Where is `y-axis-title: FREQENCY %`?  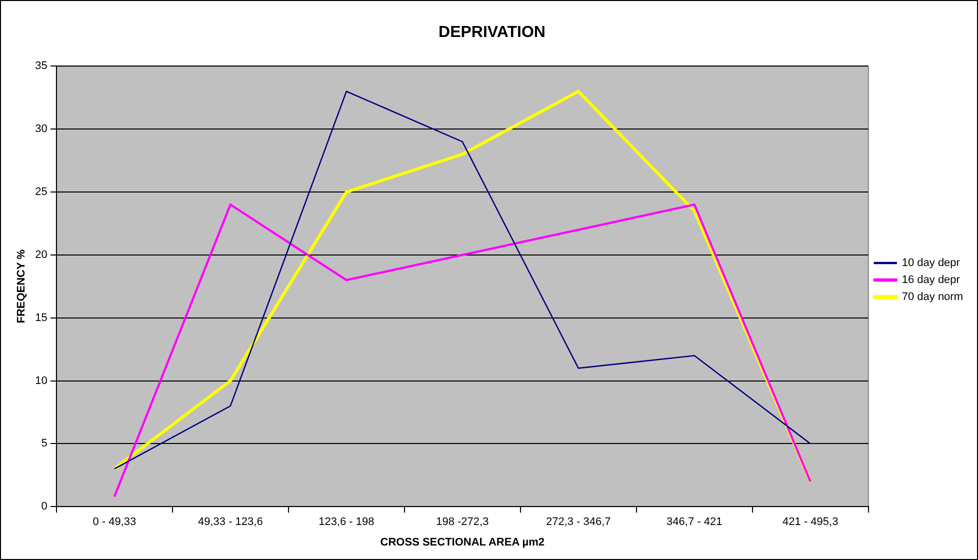 y-axis-title: FREQENCY % is located at coordinates (22, 286).